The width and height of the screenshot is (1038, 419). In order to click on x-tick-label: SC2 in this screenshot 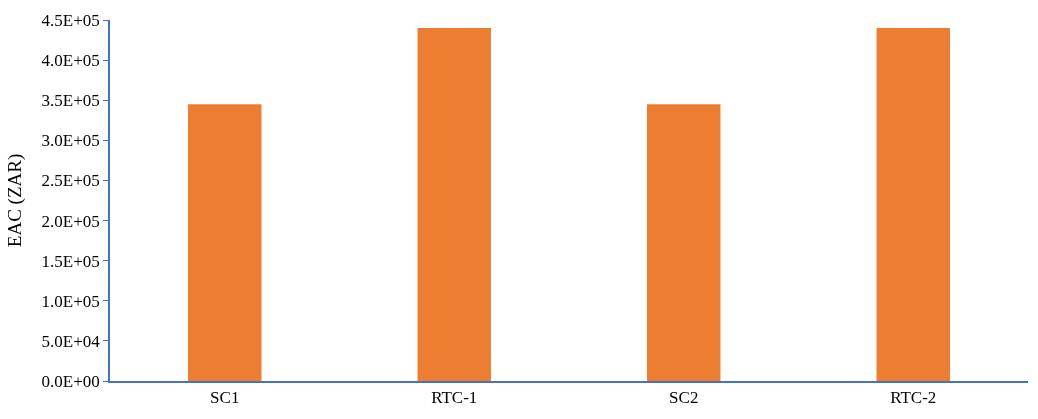, I will do `click(684, 398)`.